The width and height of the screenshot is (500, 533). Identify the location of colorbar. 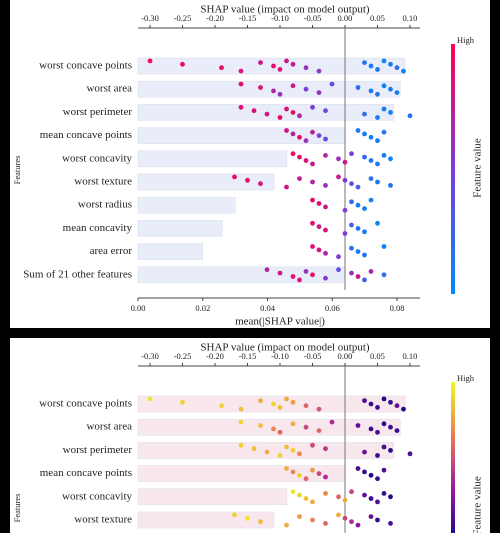
(453, 169).